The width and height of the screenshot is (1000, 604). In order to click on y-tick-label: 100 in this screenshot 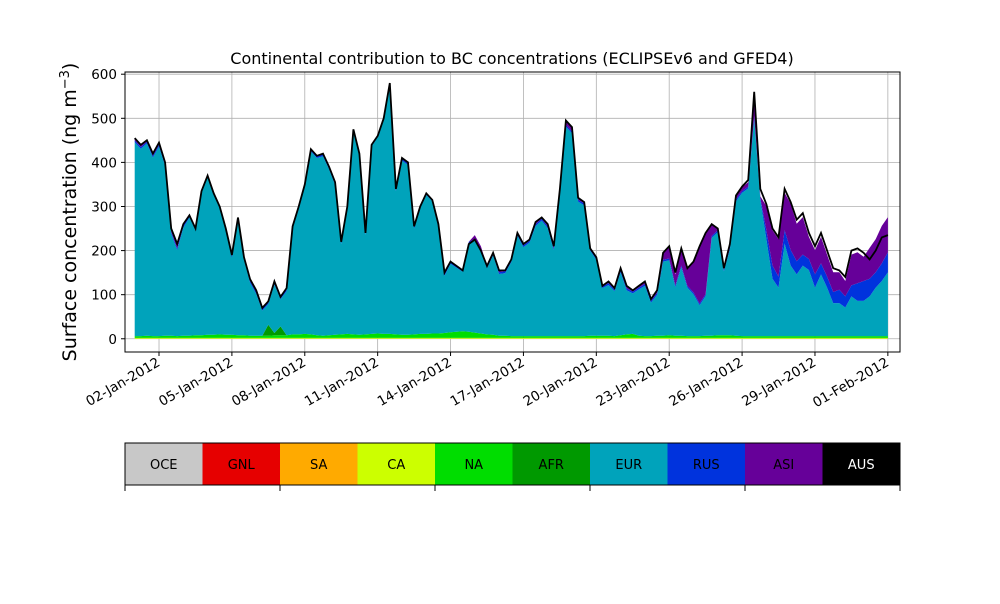, I will do `click(104, 296)`.